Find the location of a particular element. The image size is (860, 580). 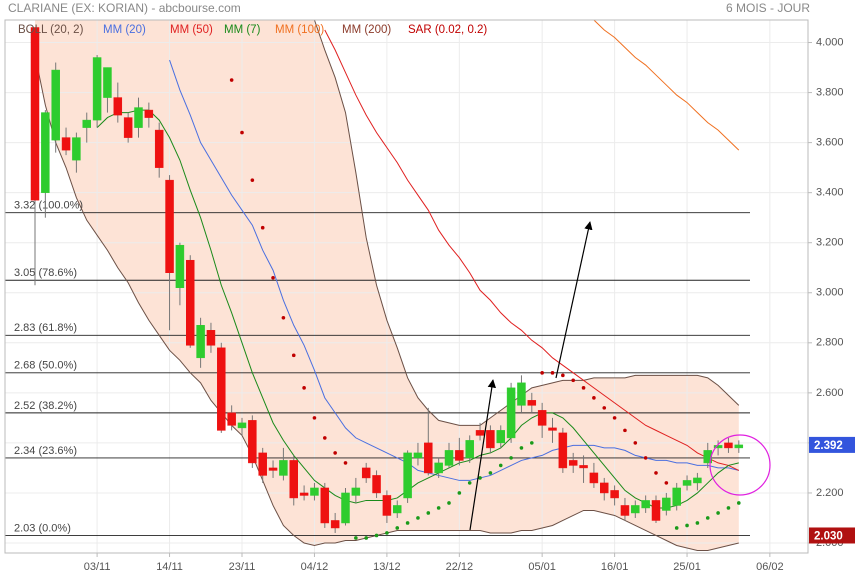

y-tick-label: 2.600 is located at coordinates (830, 393).